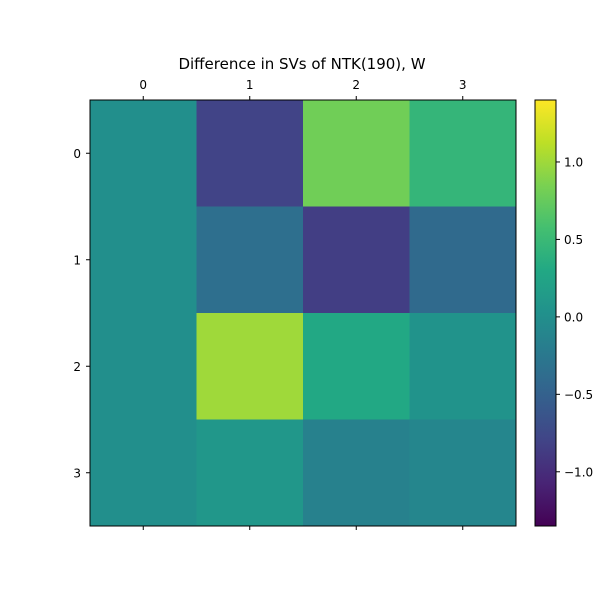 The image size is (600, 605). What do you see at coordinates (578, 395) in the screenshot?
I see `colorbar-tick-label: −0.5` at bounding box center [578, 395].